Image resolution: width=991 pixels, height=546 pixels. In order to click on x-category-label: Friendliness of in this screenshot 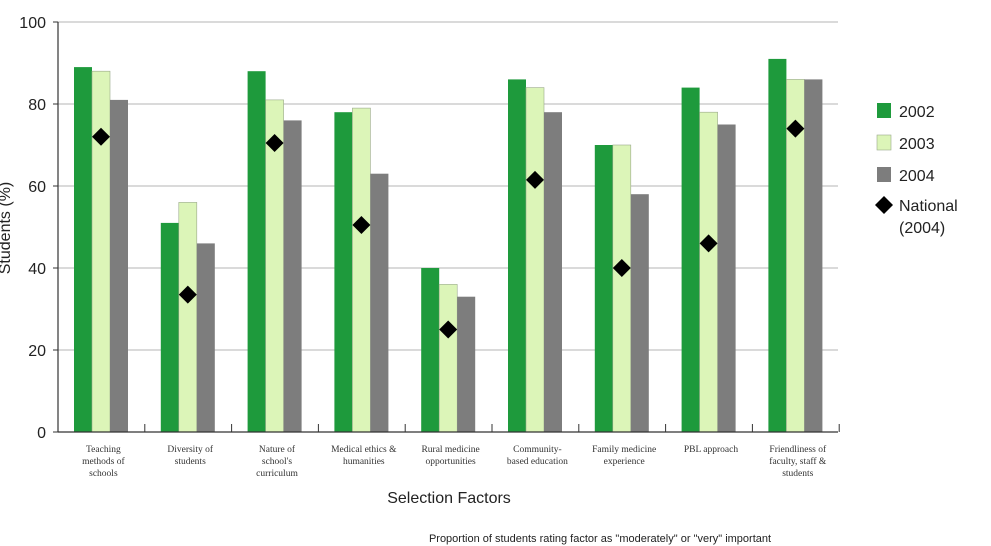, I will do `click(798, 449)`.